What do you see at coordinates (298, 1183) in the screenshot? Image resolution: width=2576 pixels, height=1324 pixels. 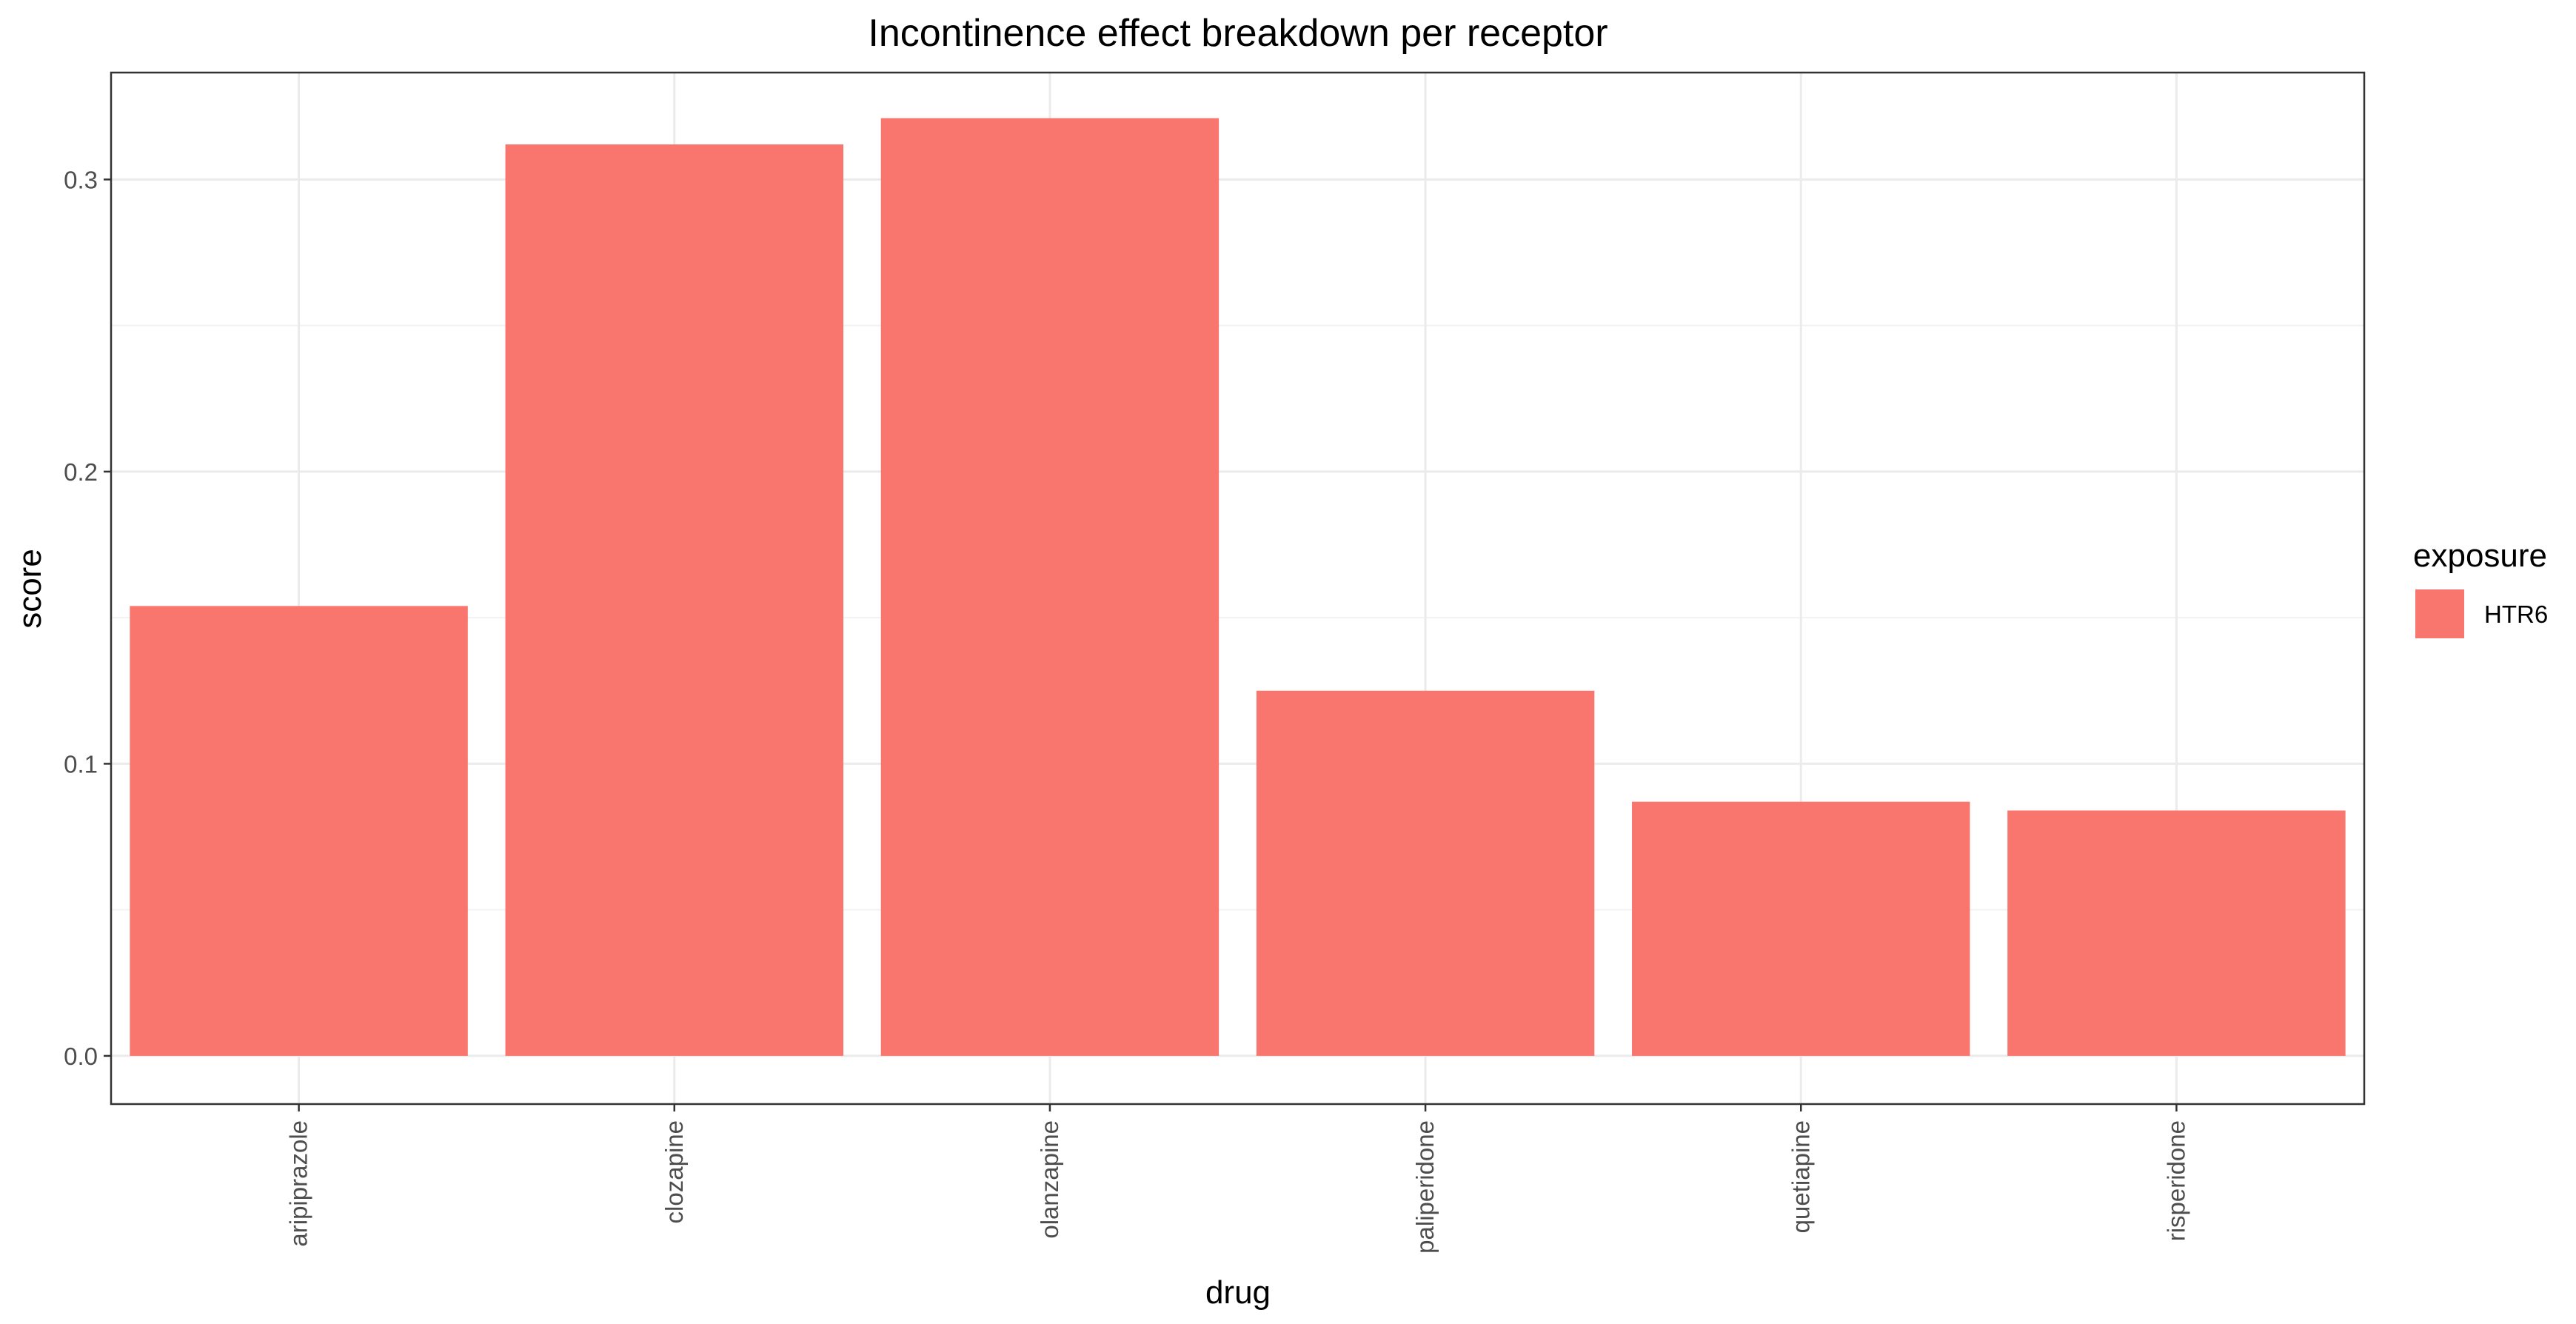 I see `x-tick-label: aripiprazole` at bounding box center [298, 1183].